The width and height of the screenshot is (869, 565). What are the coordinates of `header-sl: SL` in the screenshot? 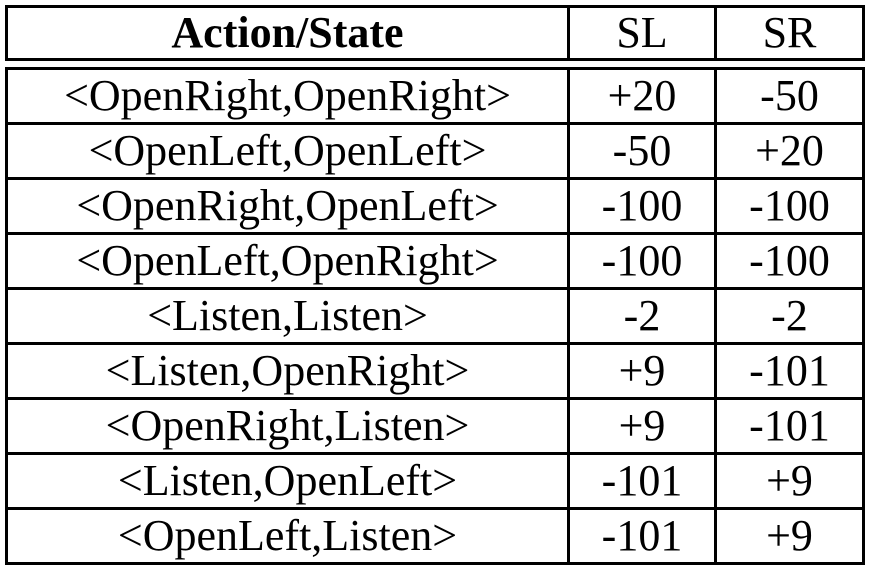 It's located at (642, 33).